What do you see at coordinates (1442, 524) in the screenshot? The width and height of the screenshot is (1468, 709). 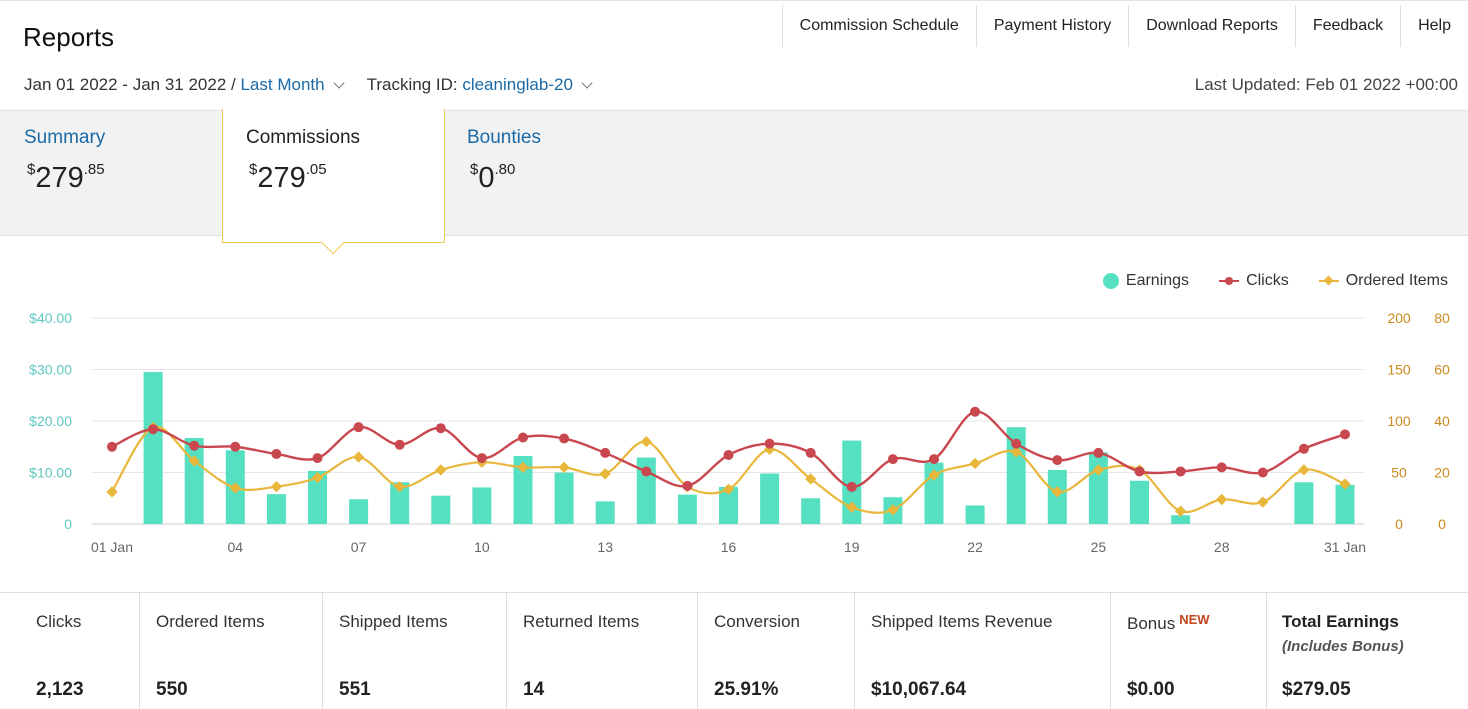 I see `y-right-ordered-tick-label: 0` at bounding box center [1442, 524].